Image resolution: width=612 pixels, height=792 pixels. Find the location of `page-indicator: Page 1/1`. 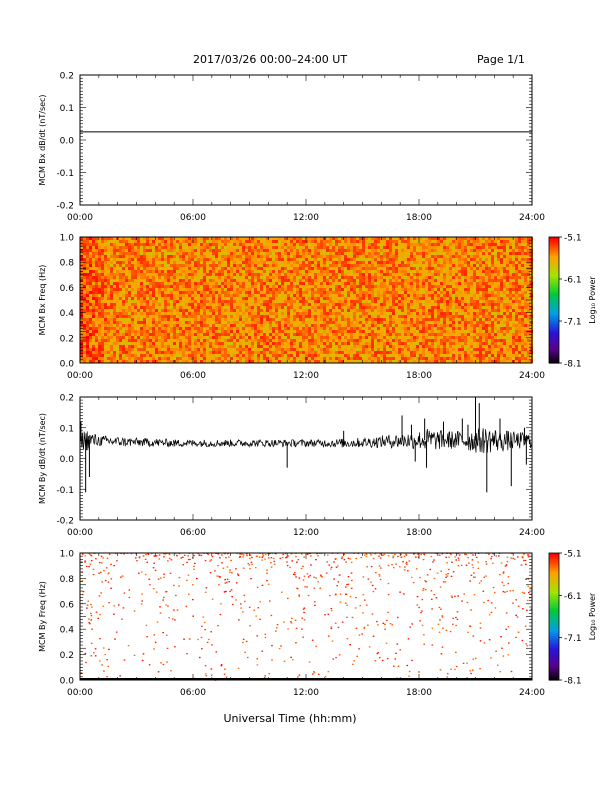

page-indicator: Page 1/1 is located at coordinates (501, 59).